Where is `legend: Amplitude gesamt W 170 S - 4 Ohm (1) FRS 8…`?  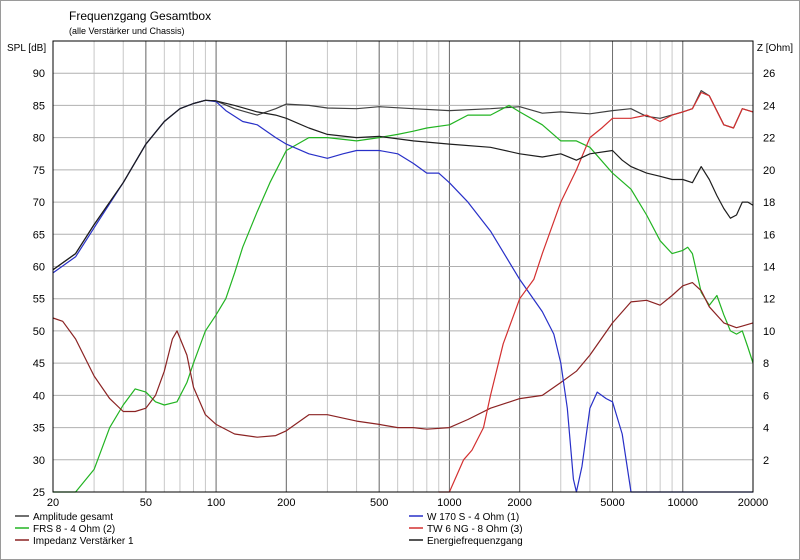 legend: Amplitude gesamt W 170 S - 4 Ohm (1) FRS 8… is located at coordinates (269, 529).